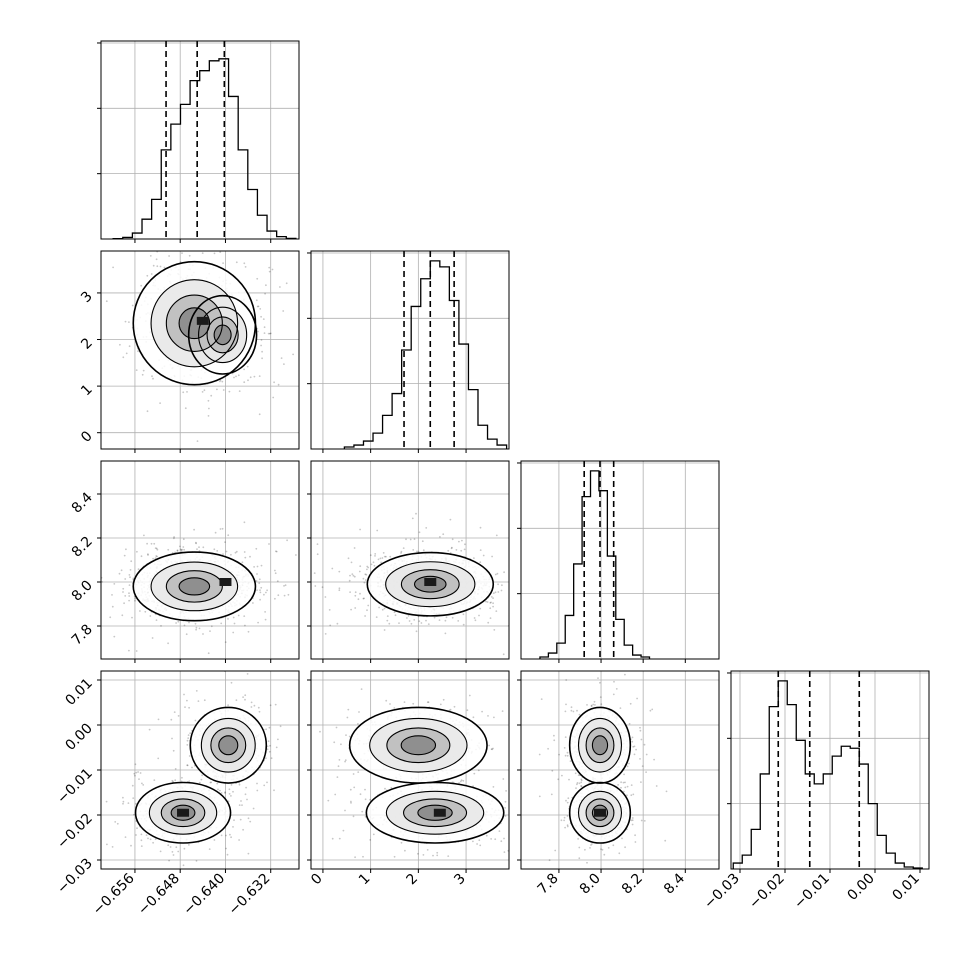 Image resolution: width=970 pixels, height=970 pixels. Describe the element at coordinates (440, 584) in the screenshot. I see `density-group` at that location.